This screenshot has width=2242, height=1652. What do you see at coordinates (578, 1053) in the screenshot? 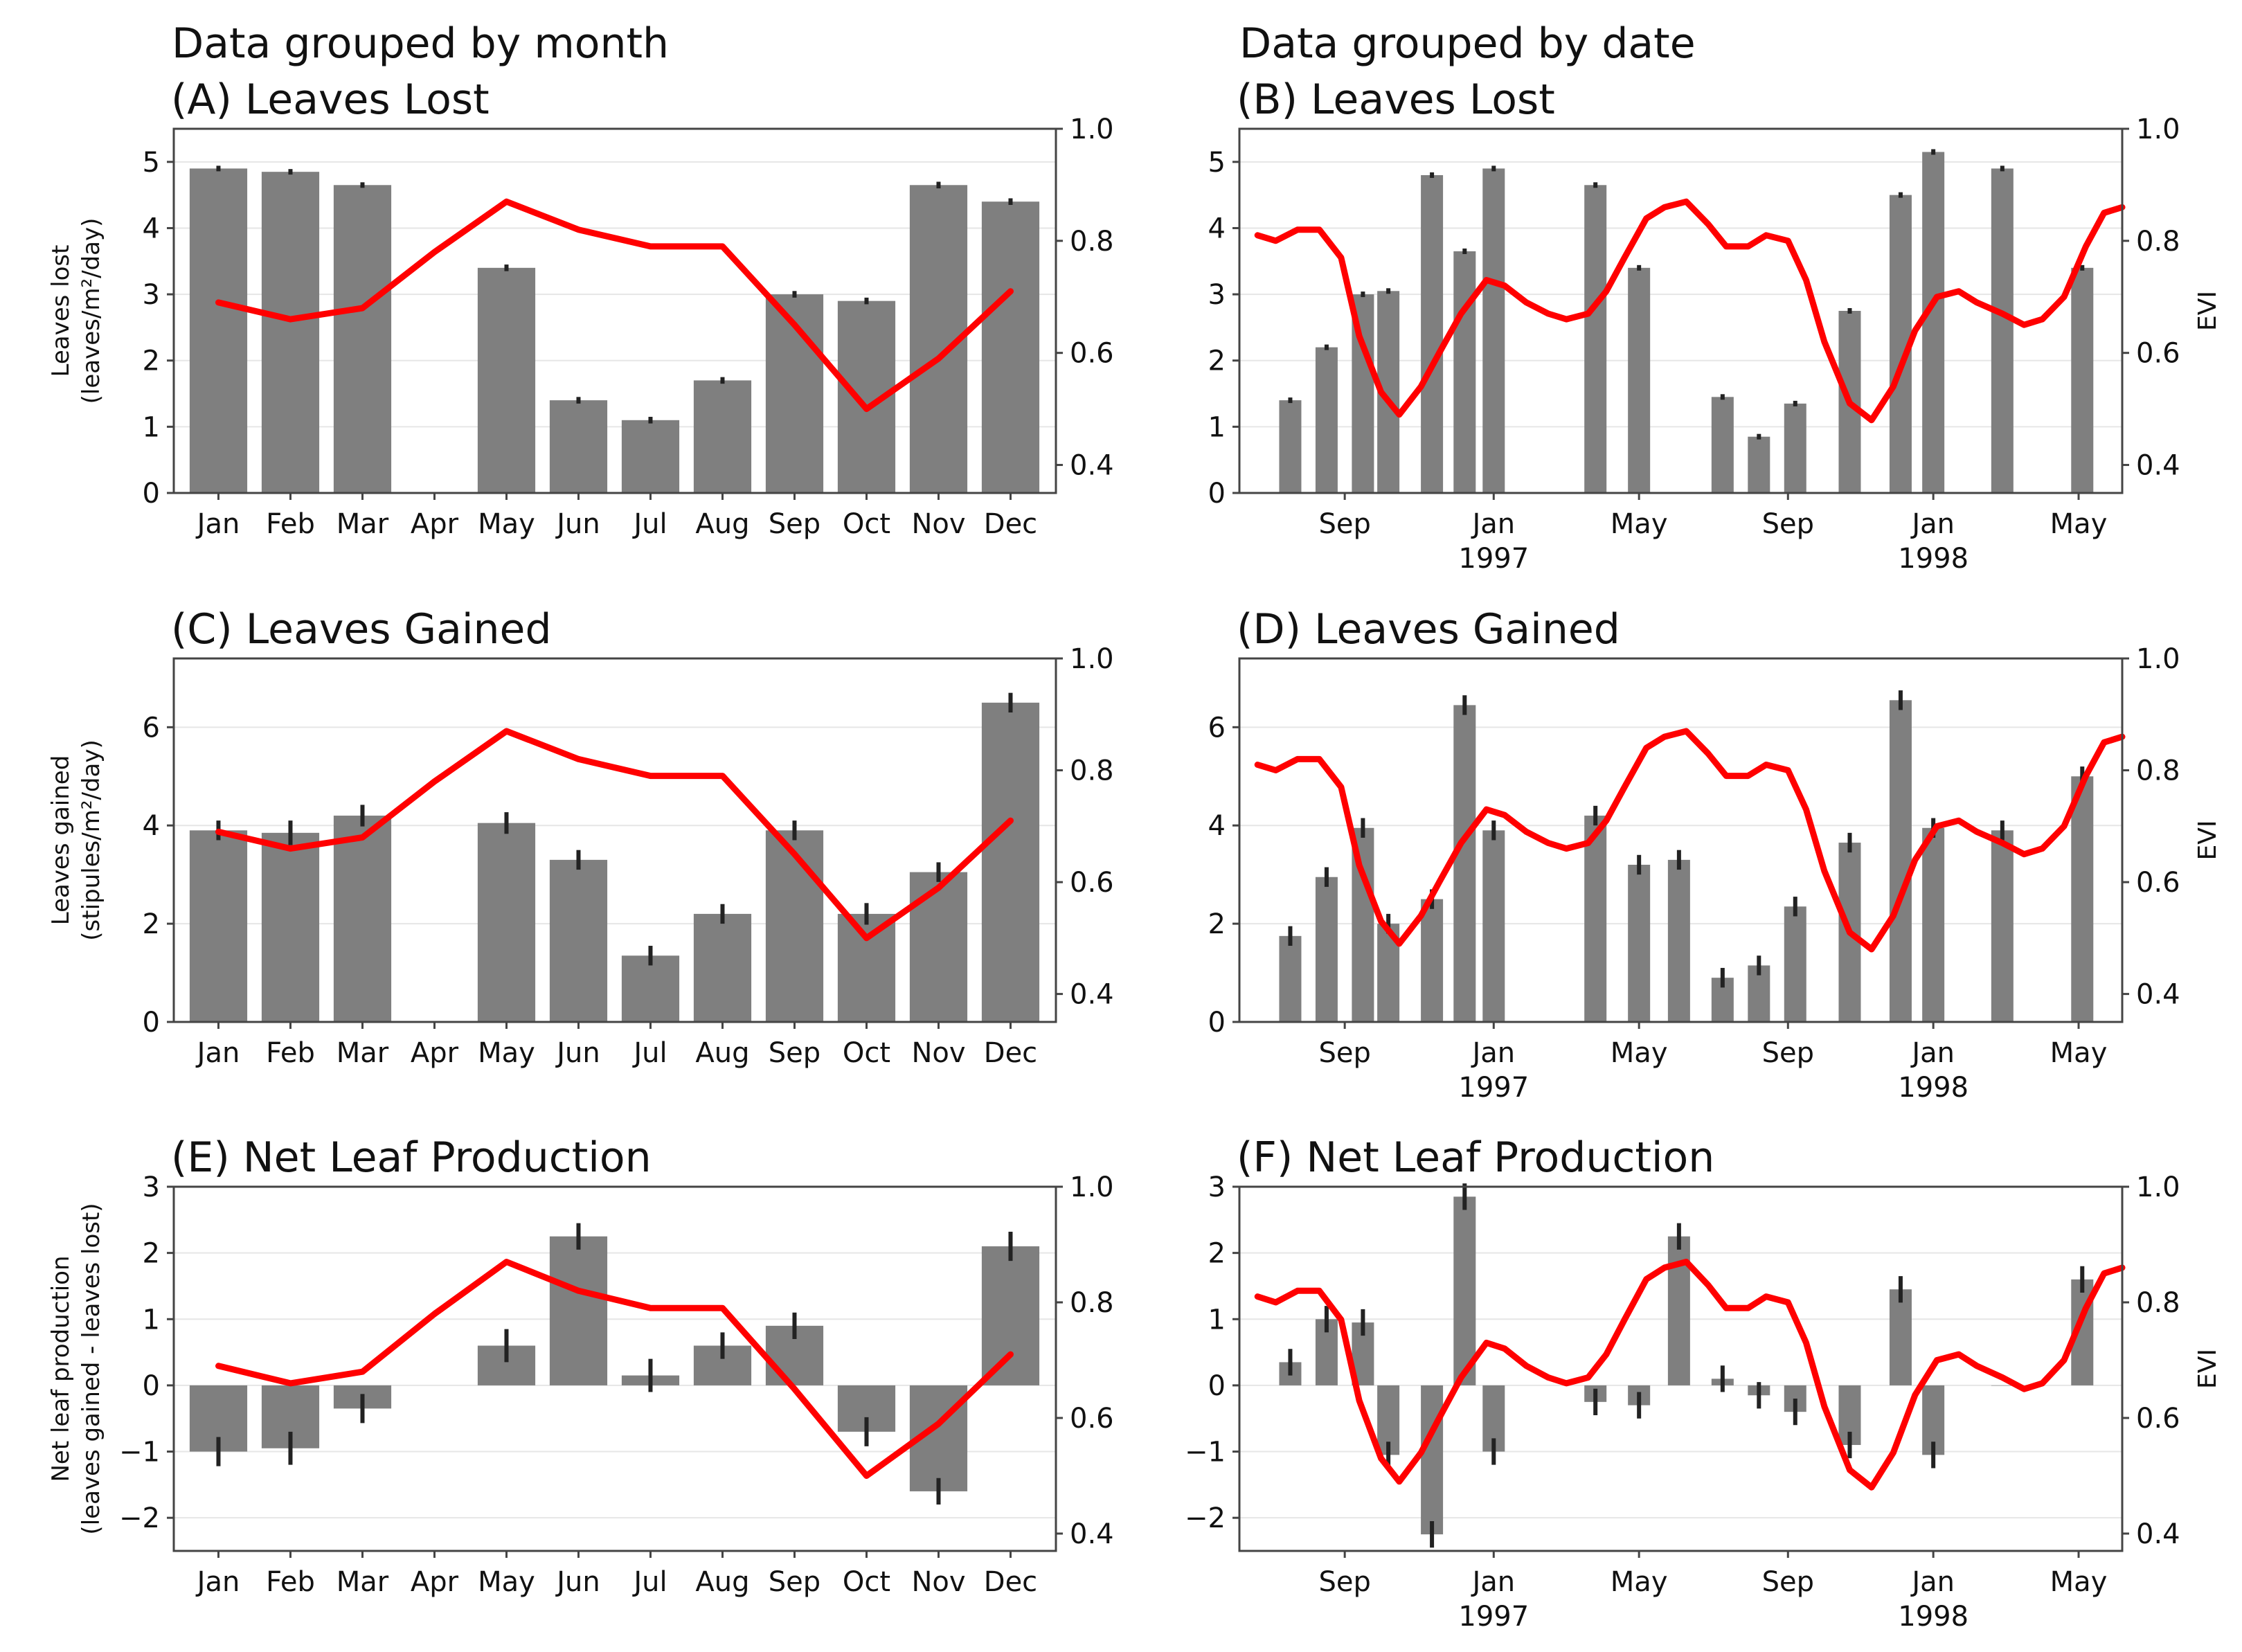
I see `x-tick-label: Jun` at bounding box center [578, 1053].